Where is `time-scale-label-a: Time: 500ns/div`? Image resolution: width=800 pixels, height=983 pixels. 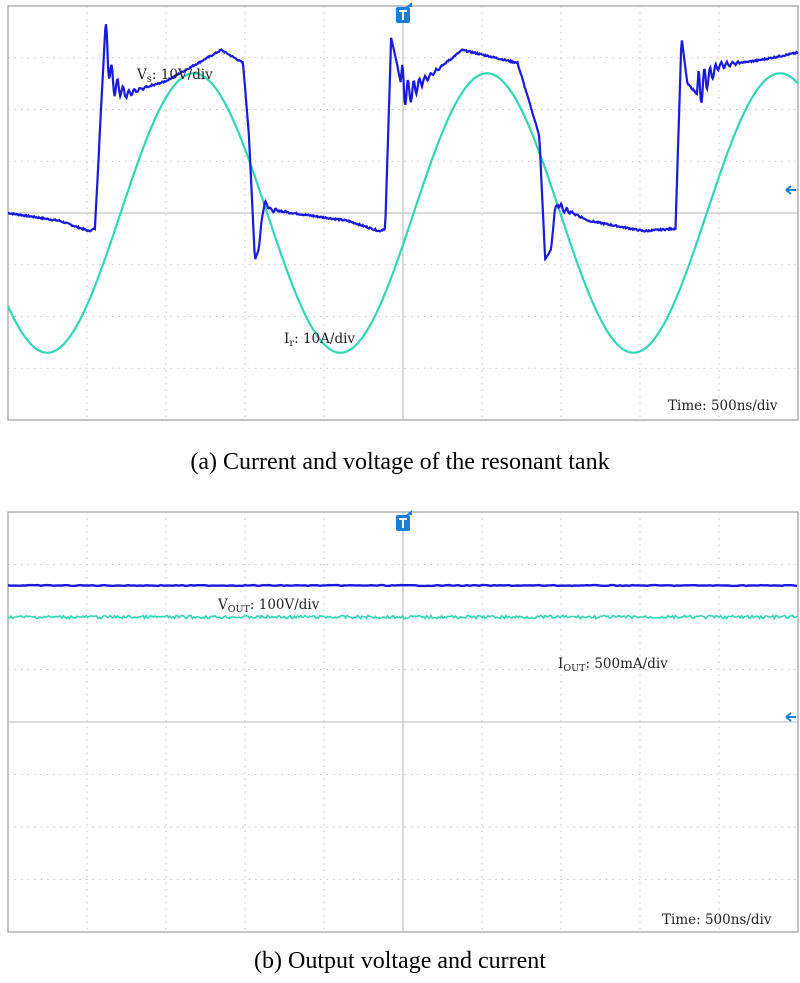
time-scale-label-a: Time: 500ns/div is located at coordinates (723, 406).